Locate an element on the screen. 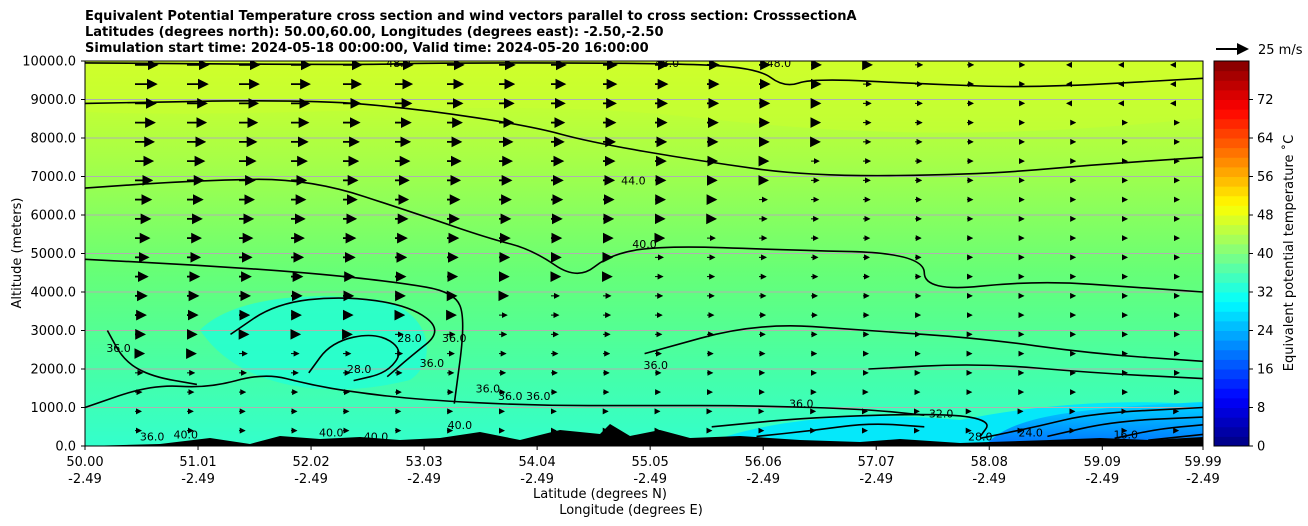  cold-pool is located at coordinates (1094, 424).